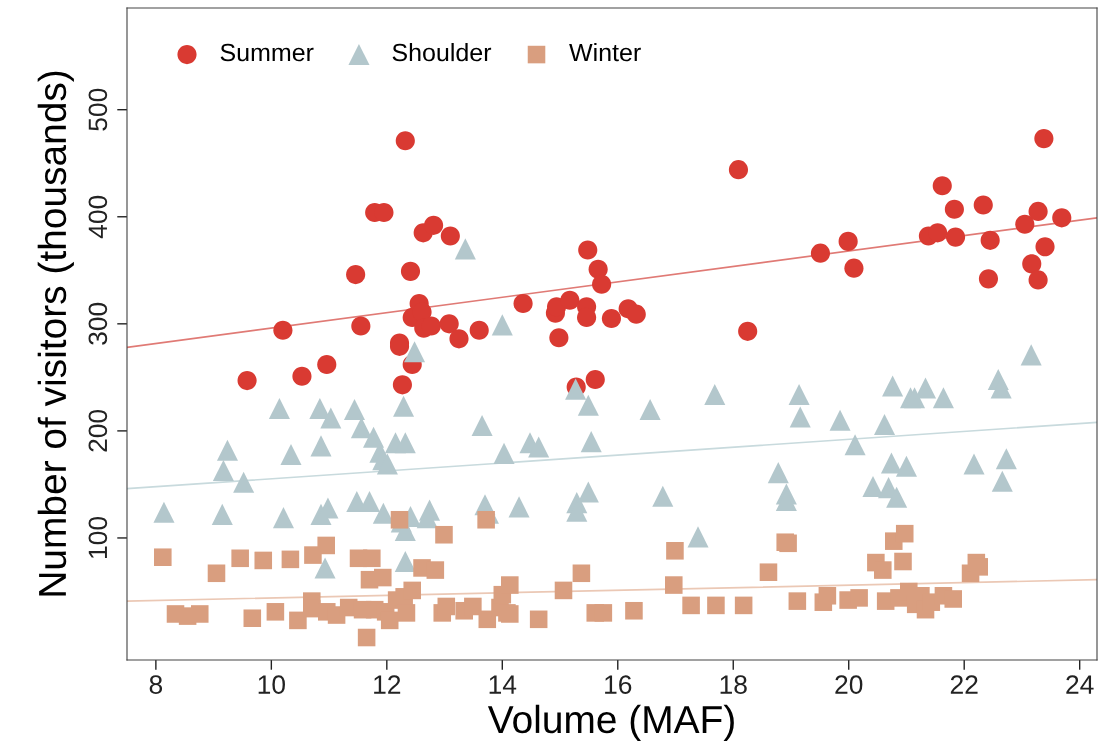  What do you see at coordinates (610, 722) in the screenshot?
I see `x-axis-title: Volume (MAF)` at bounding box center [610, 722].